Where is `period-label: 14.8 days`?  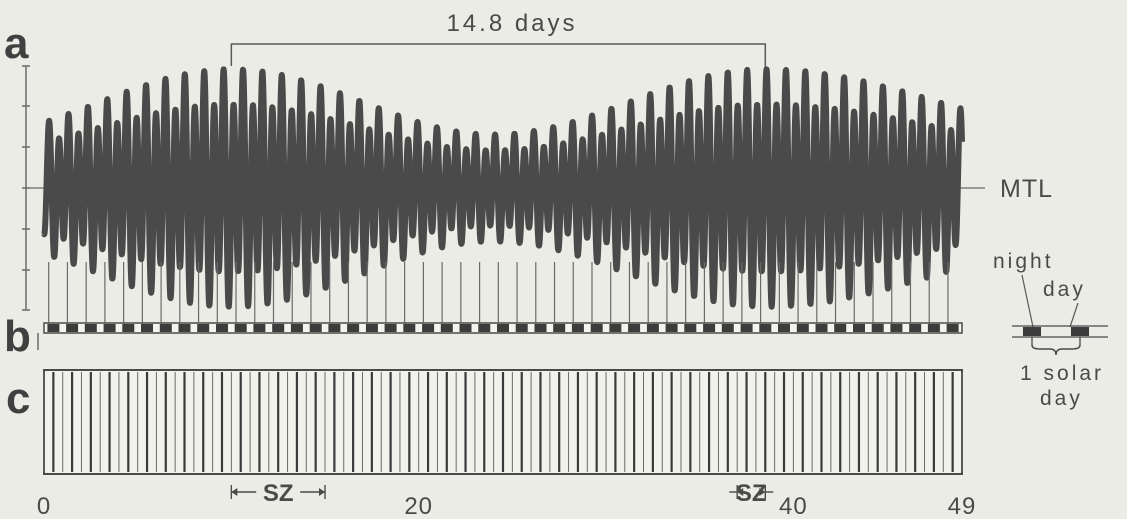
period-label: 14.8 days is located at coordinates (511, 23).